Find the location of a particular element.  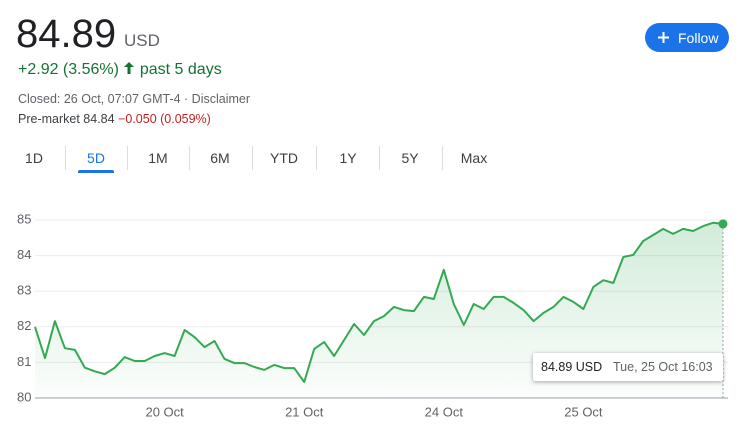

change-period: past 5 days is located at coordinates (180, 69).